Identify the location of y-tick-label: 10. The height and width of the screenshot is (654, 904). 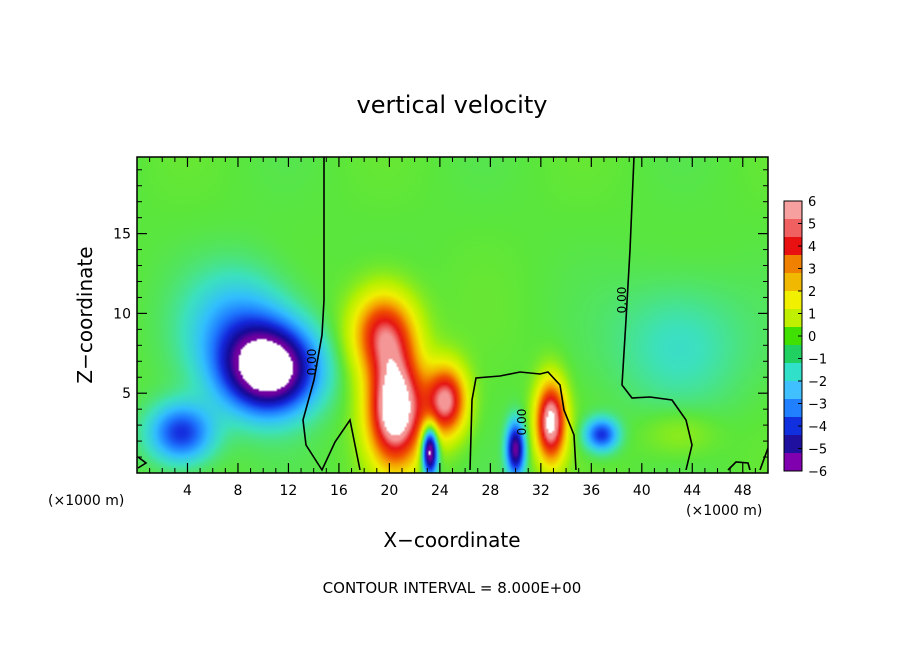
(122, 314).